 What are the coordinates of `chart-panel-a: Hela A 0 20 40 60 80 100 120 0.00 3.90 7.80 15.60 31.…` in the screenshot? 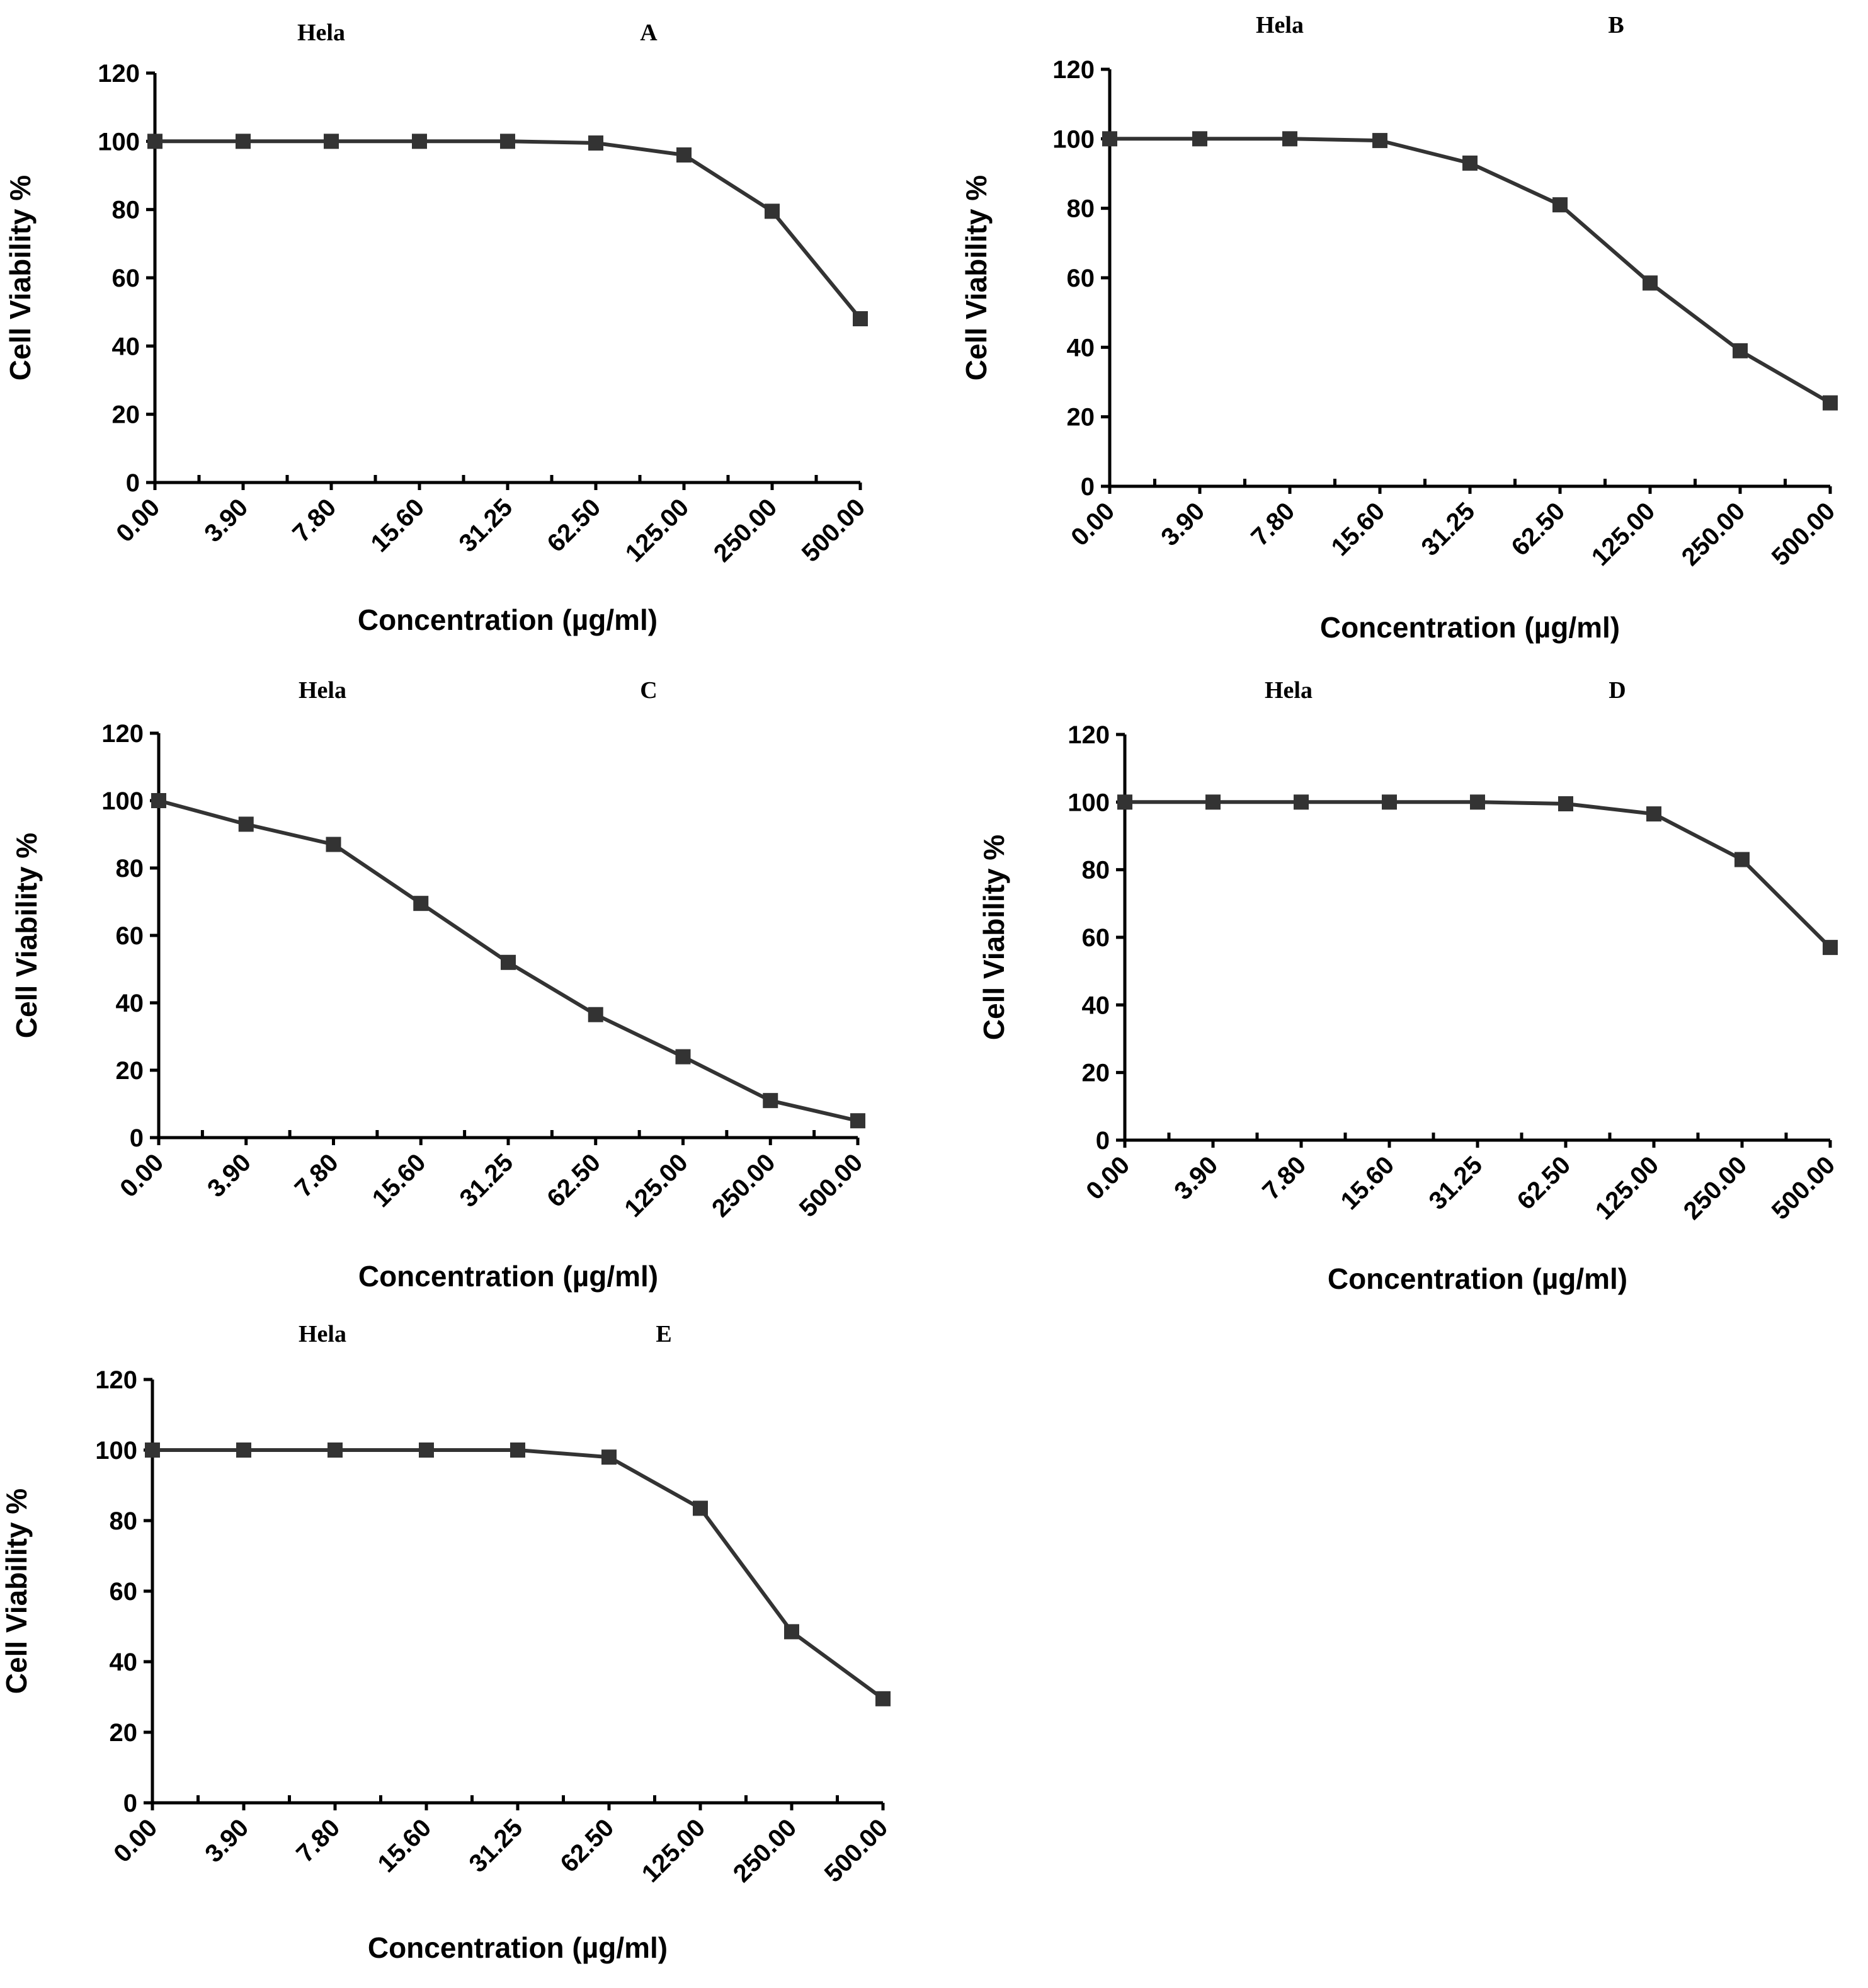 It's located at (437, 328).